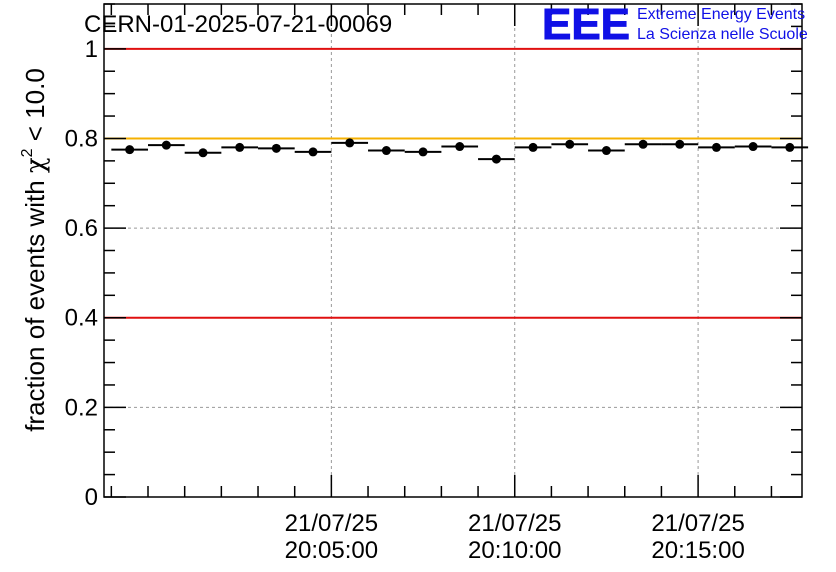 The width and height of the screenshot is (836, 572). Describe the element at coordinates (81, 138) in the screenshot. I see `y-tick-label: 0.8` at that location.